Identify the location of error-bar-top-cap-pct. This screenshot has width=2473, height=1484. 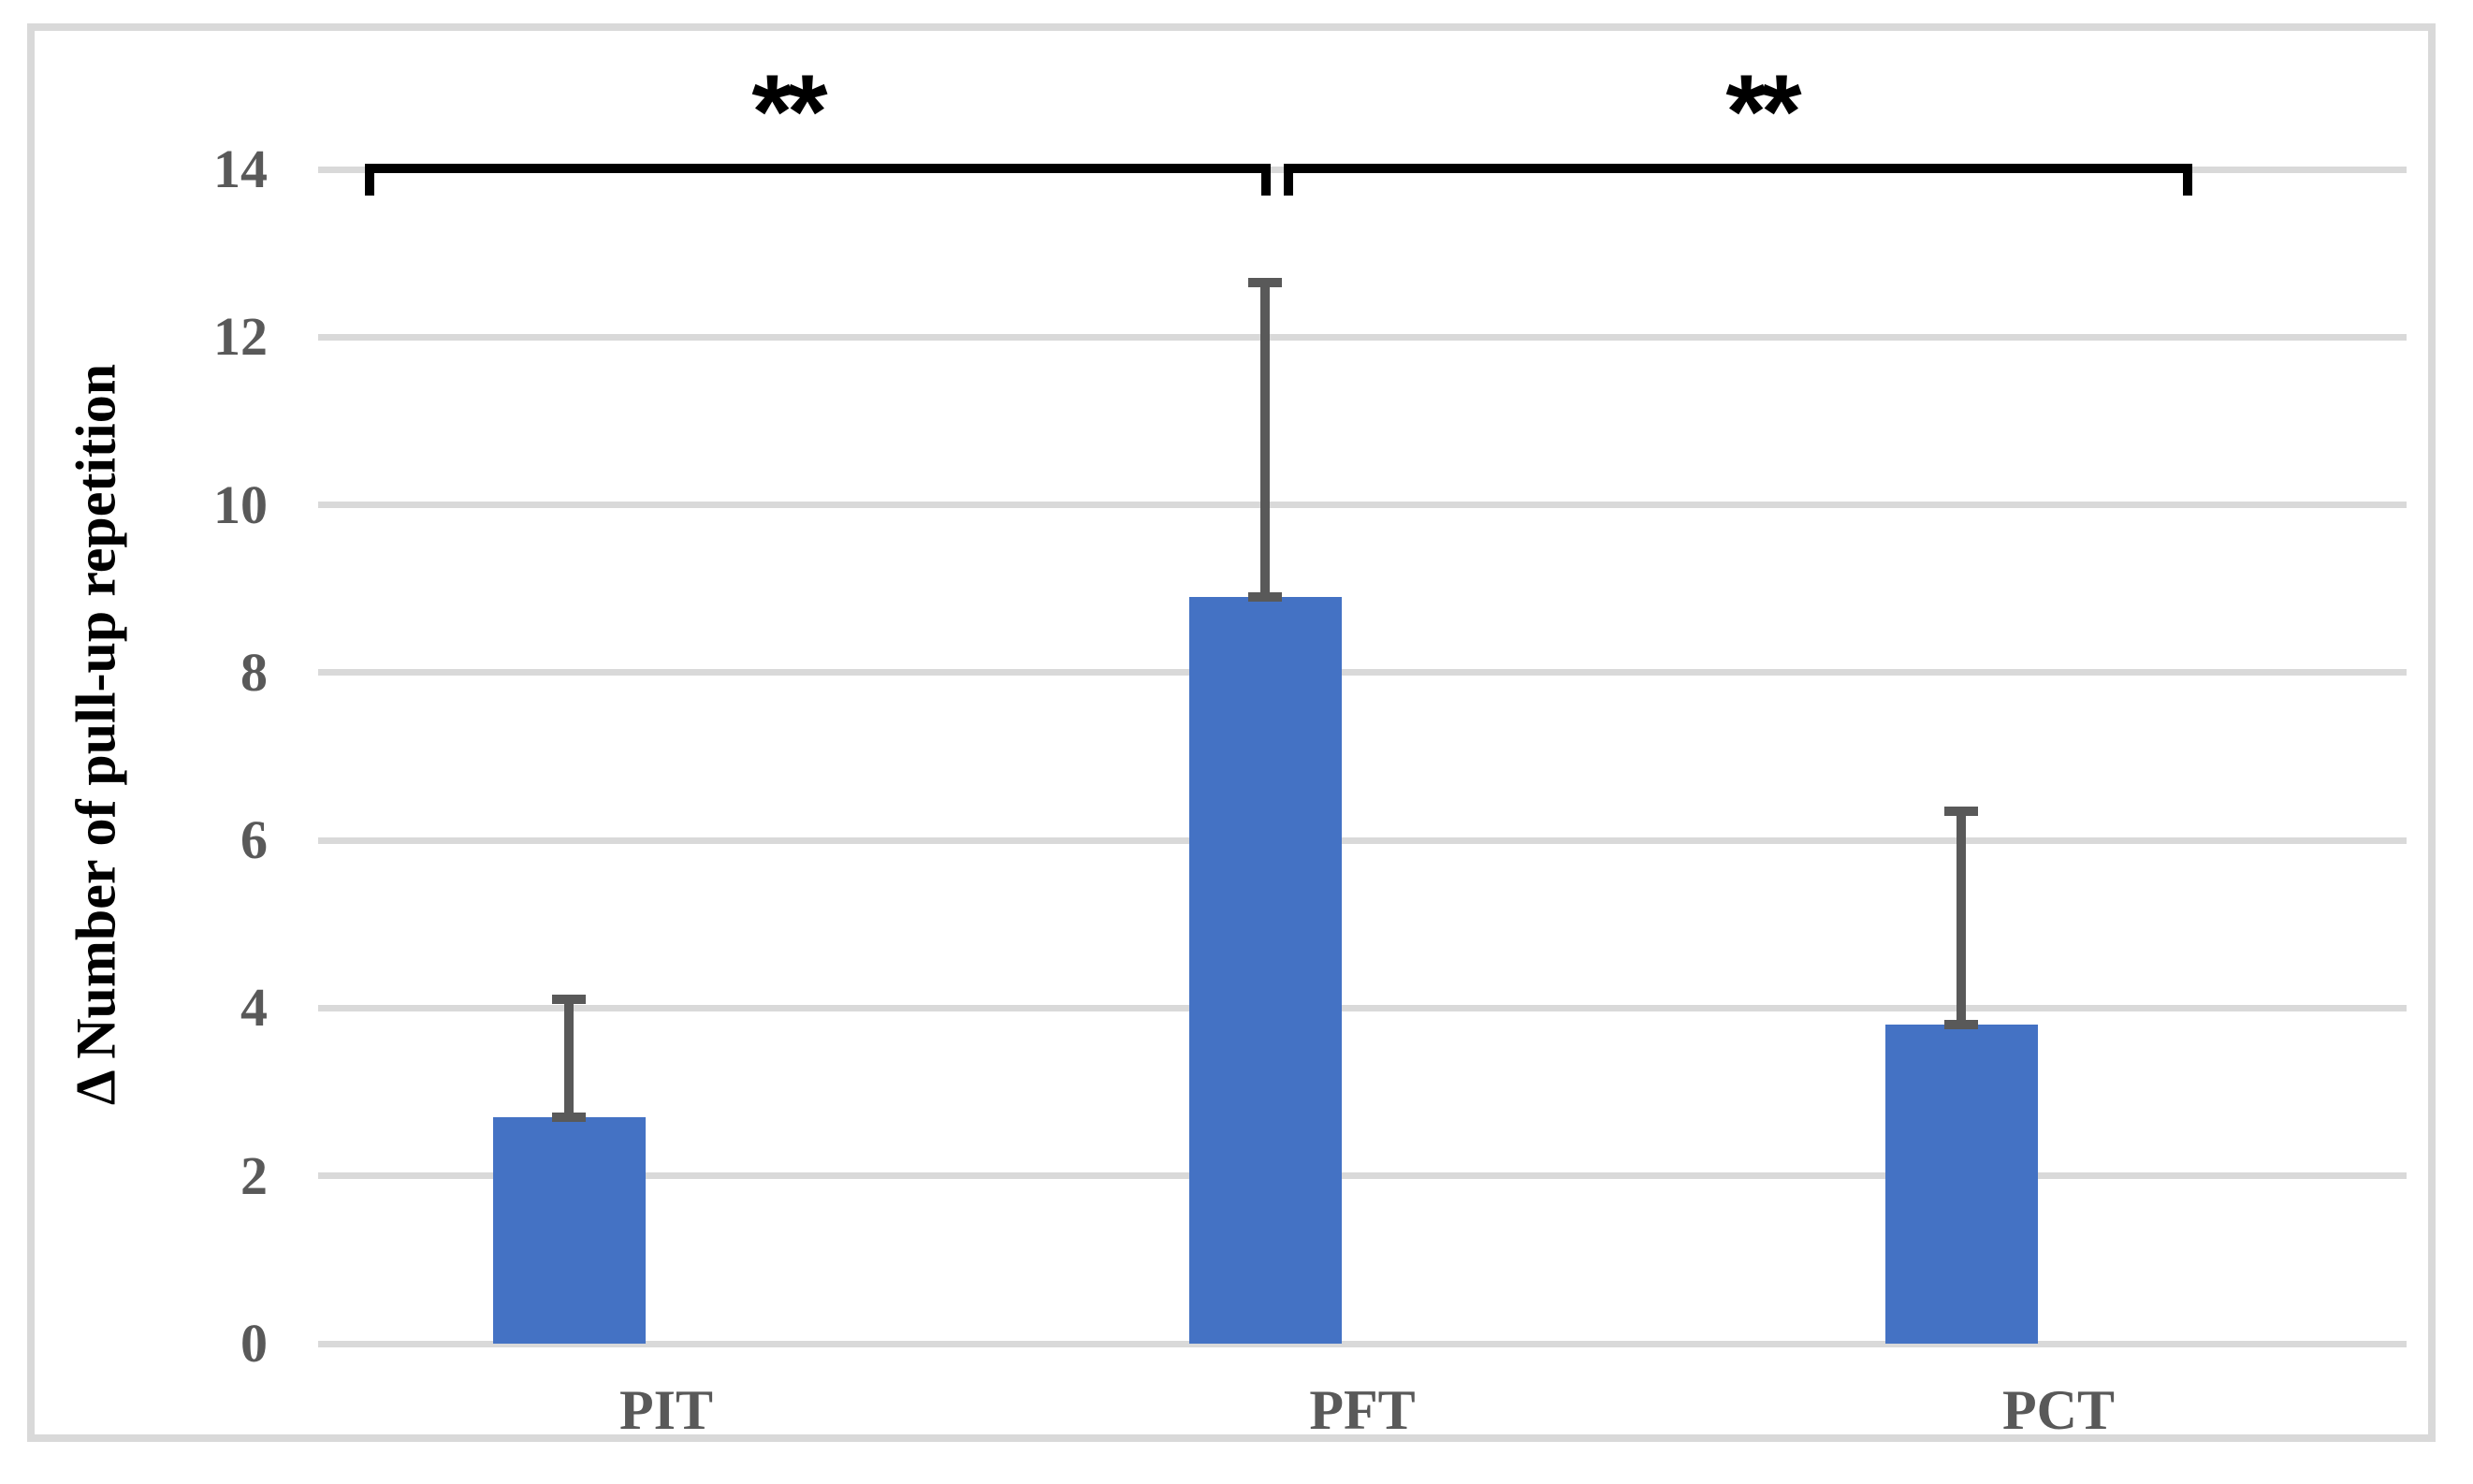
(1961, 811).